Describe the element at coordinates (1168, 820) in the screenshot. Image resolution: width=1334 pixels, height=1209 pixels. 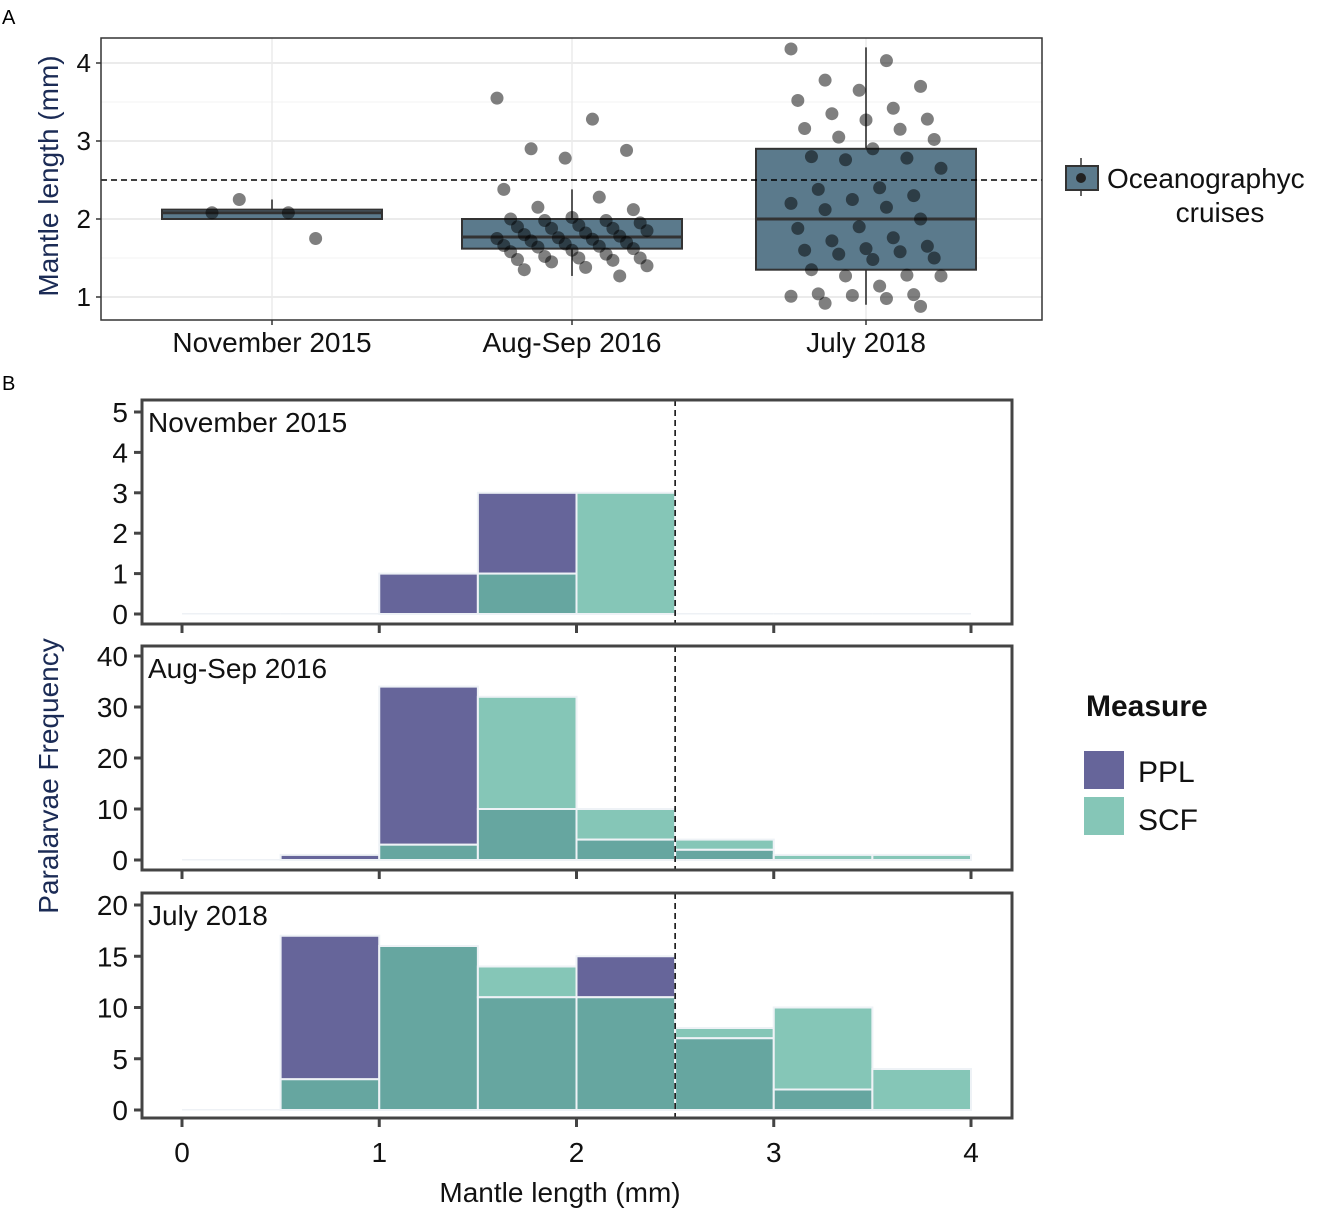
I see `legend-scf-label: SCF` at that location.